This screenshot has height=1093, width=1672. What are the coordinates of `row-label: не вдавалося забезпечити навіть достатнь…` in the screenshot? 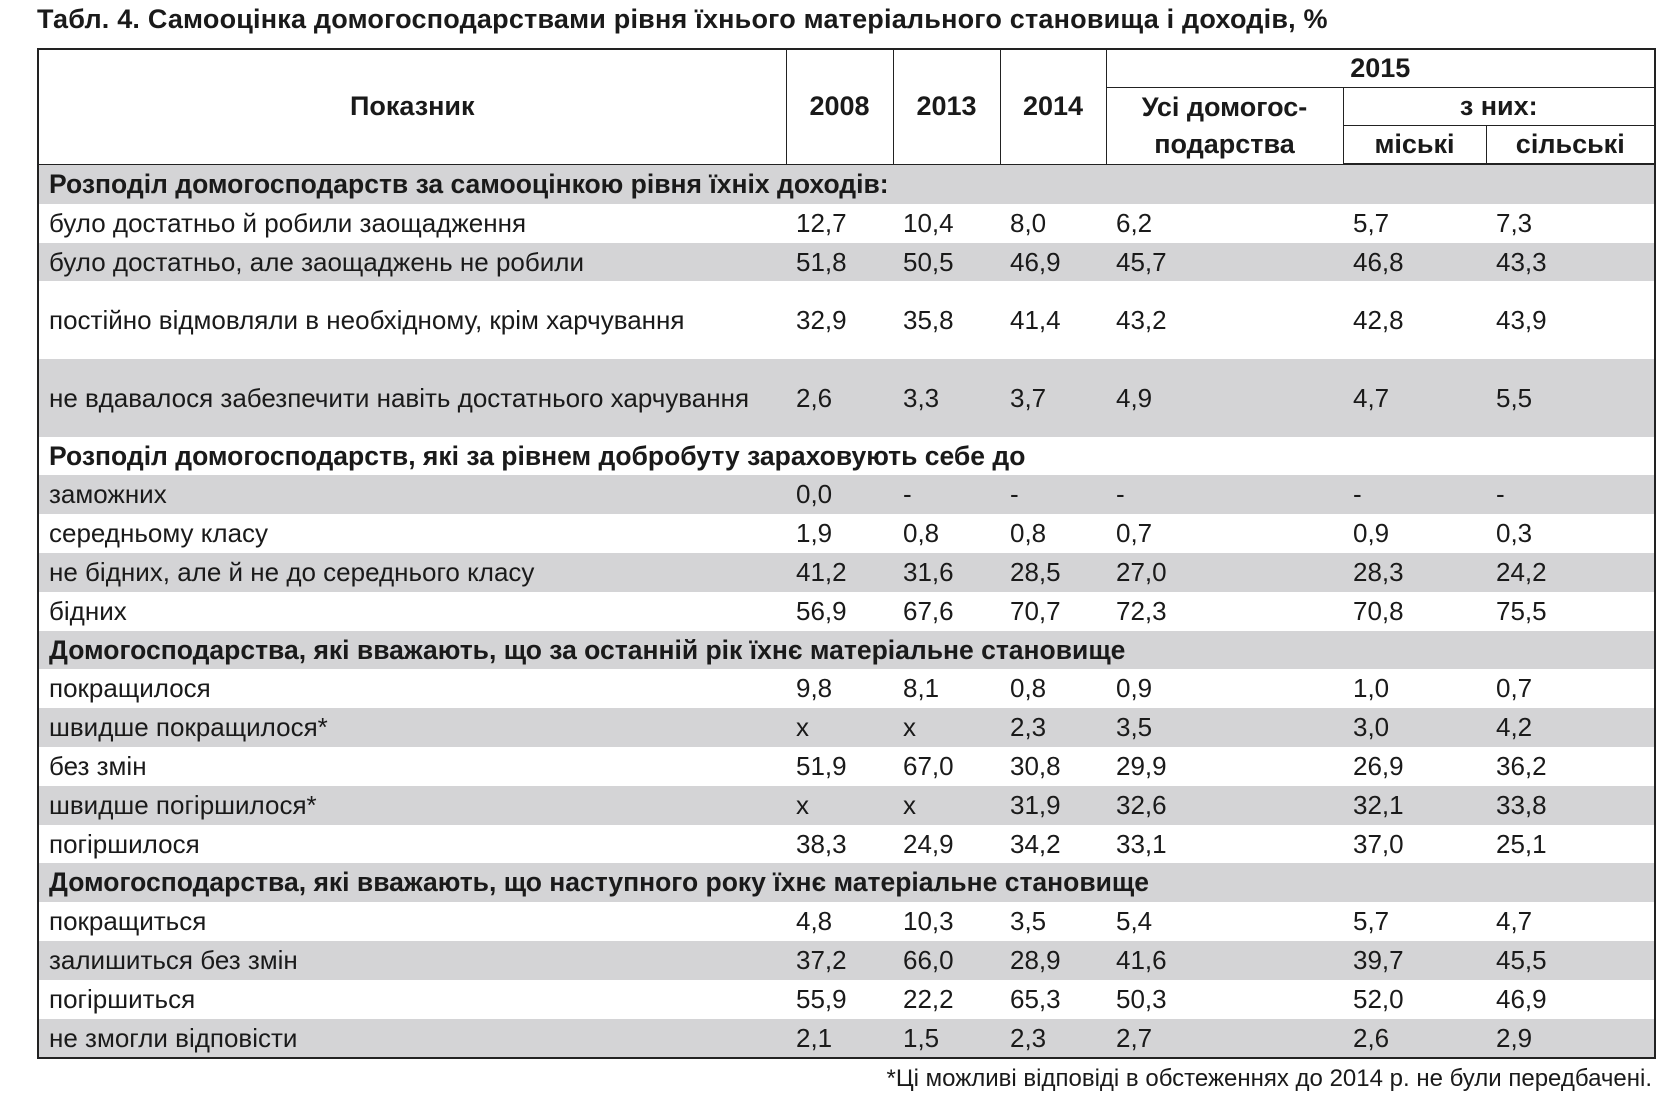 It's located at (412, 397).